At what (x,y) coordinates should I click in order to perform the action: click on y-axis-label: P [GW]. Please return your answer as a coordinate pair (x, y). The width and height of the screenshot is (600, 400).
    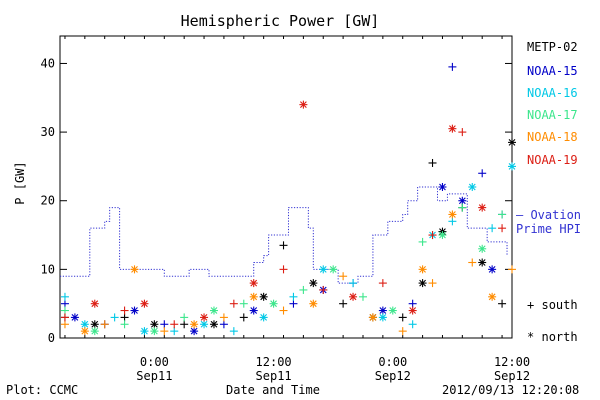
    Looking at the image, I should click on (20, 183).